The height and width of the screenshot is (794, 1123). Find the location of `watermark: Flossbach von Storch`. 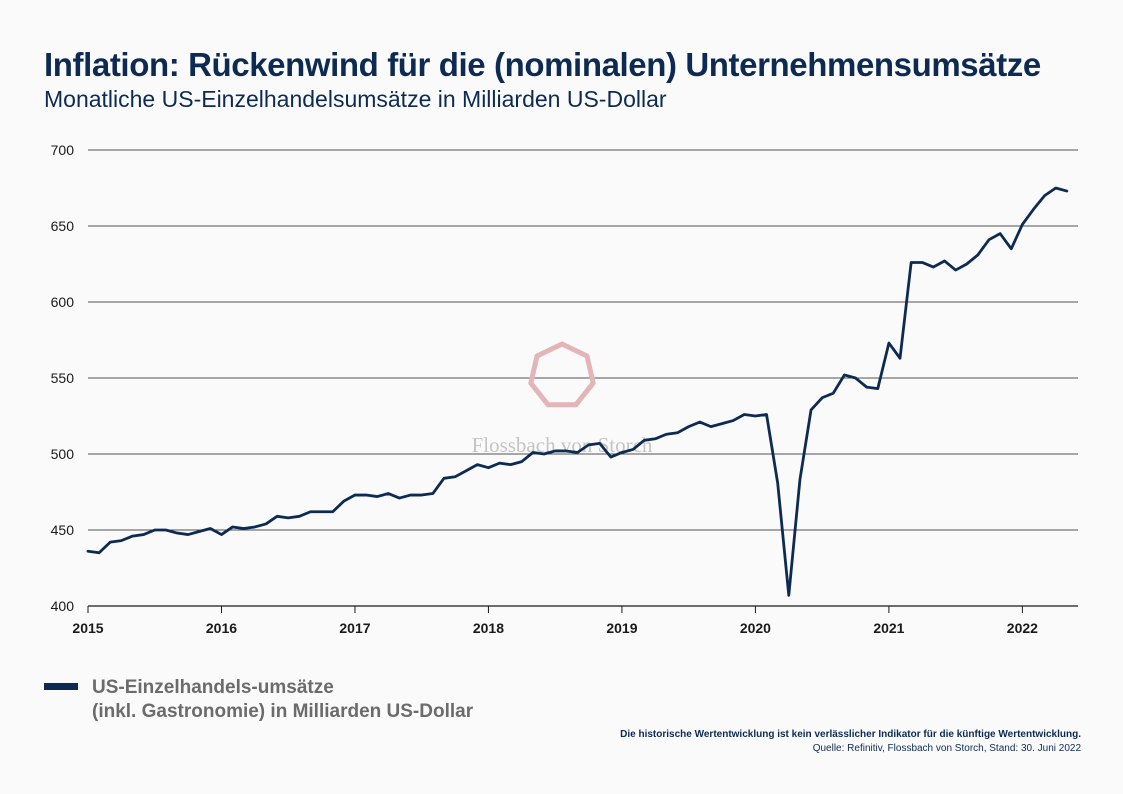

watermark: Flossbach von Storch is located at coordinates (562, 399).